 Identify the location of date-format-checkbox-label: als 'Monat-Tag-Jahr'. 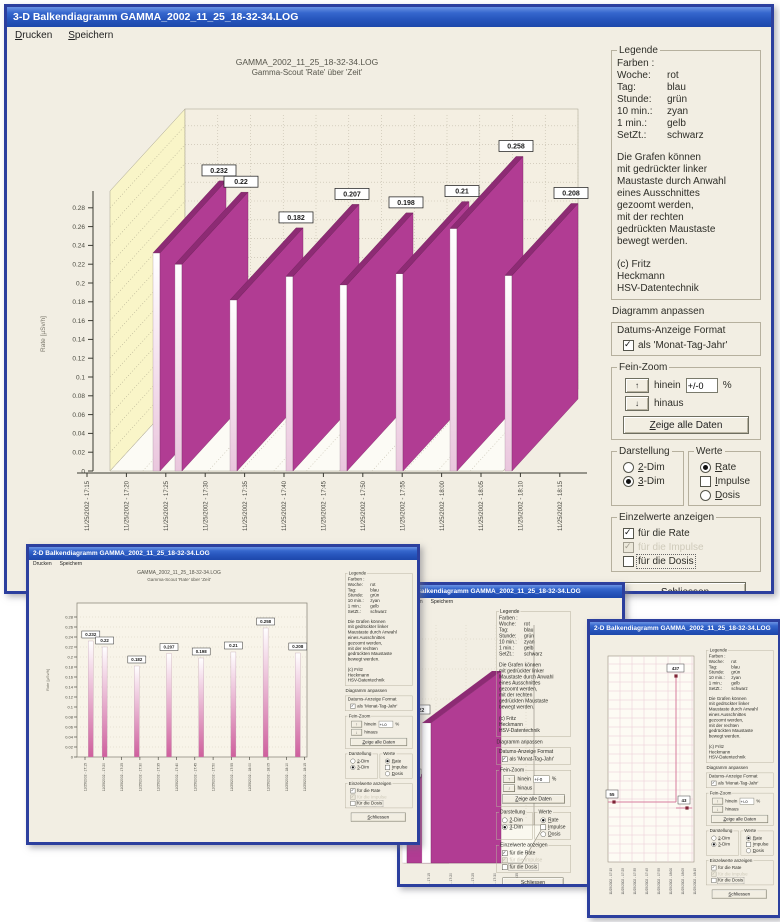
(683, 345).